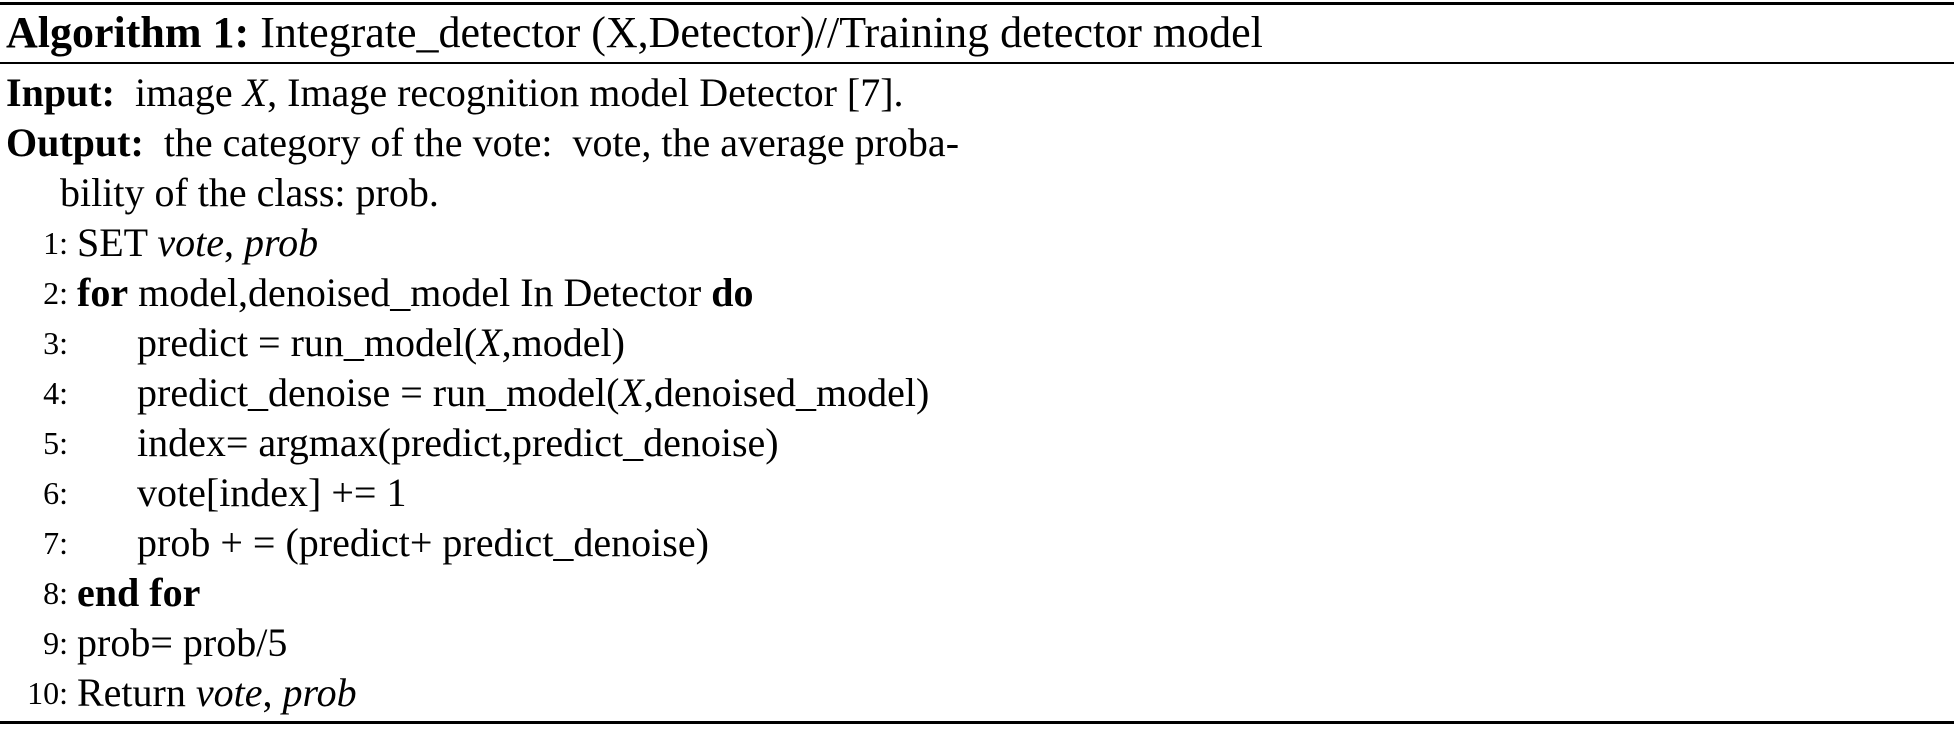 The image size is (1954, 729). What do you see at coordinates (977, 493) in the screenshot?
I see `algorithm-step: 6: vote[index] += 1` at bounding box center [977, 493].